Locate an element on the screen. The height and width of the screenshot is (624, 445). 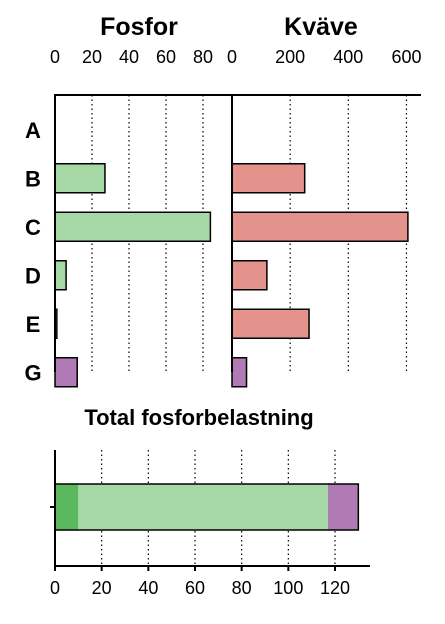
fosfor-bar-d is located at coordinates (60, 275).